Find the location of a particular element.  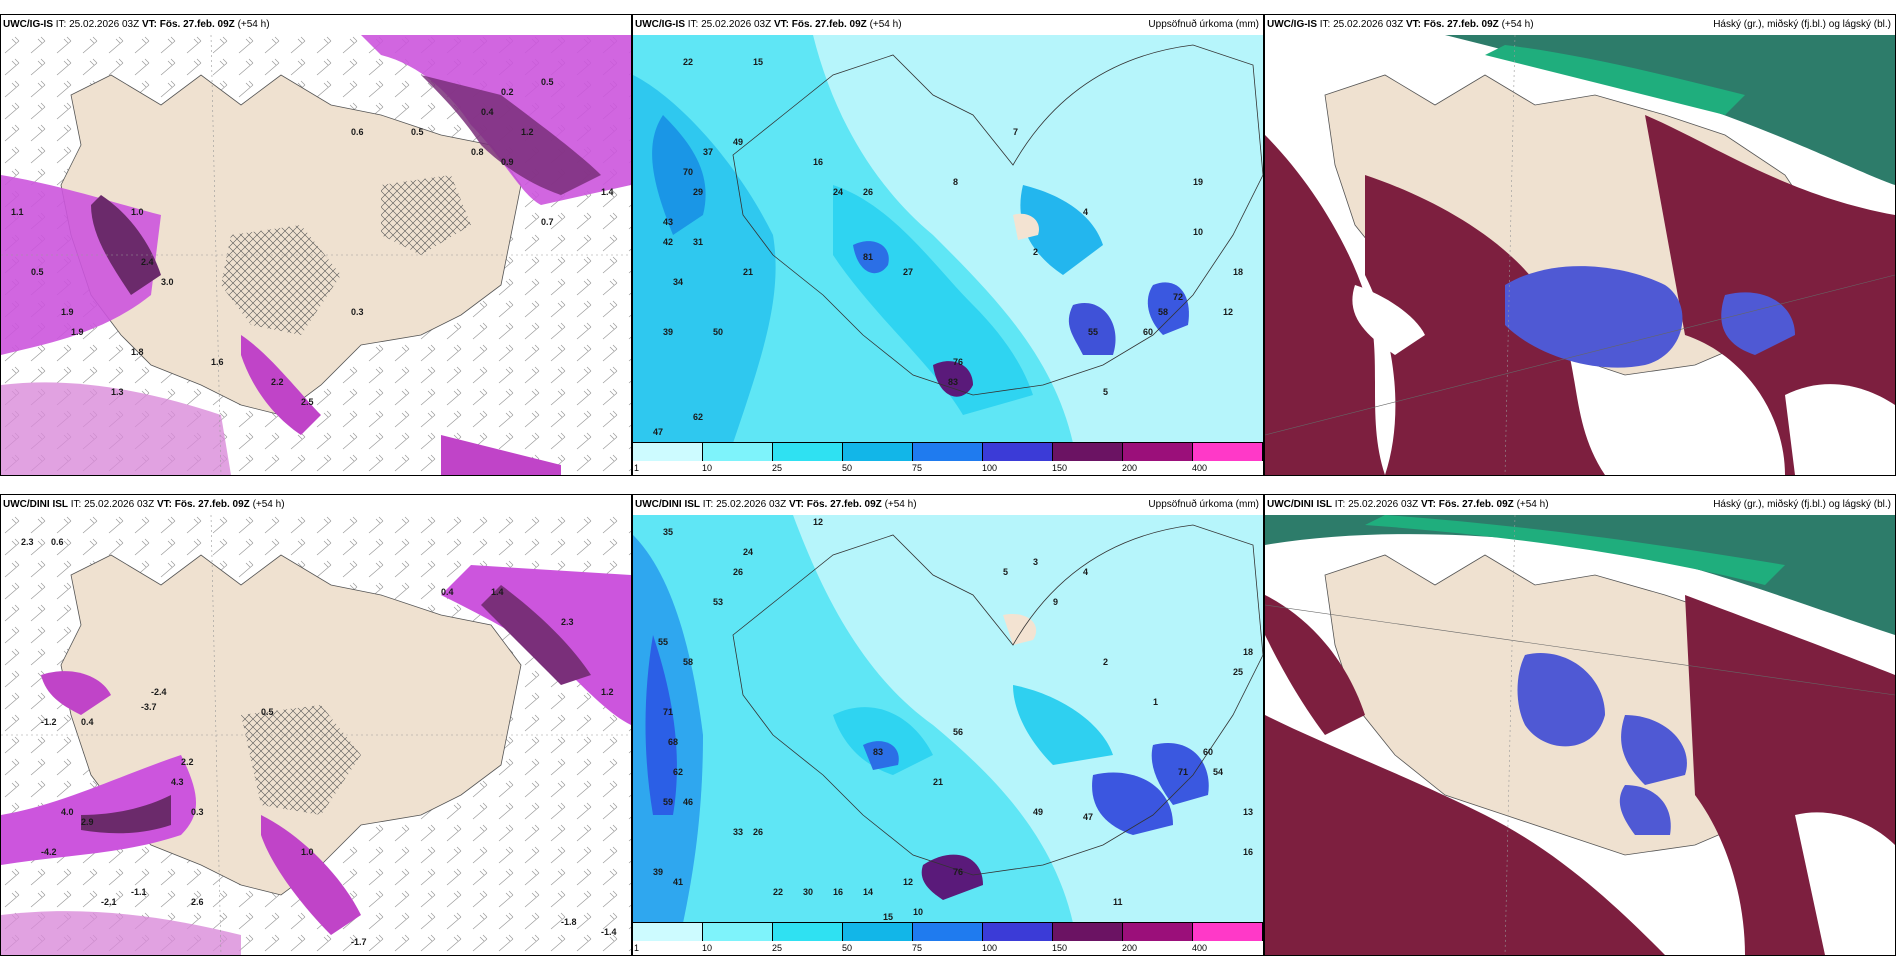

svg-text: 3 is located at coordinates (1035, 562).